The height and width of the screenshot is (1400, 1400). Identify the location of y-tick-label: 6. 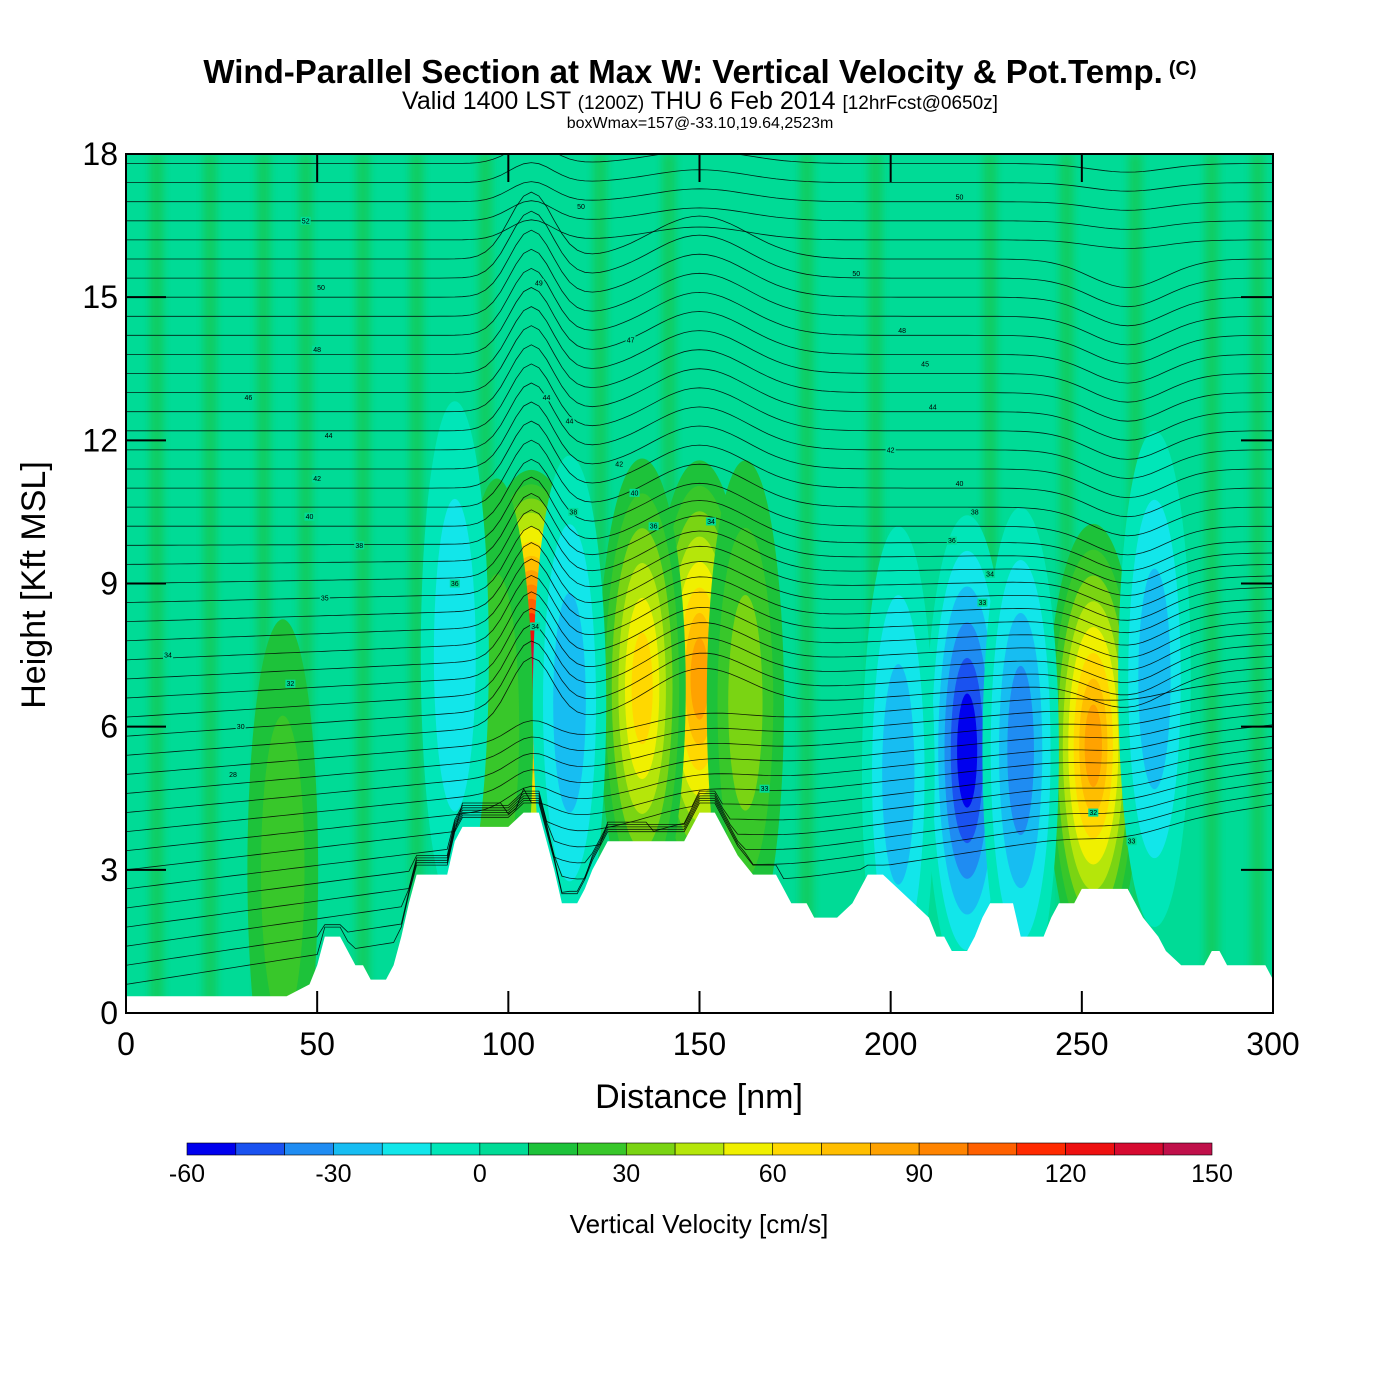
(109, 727).